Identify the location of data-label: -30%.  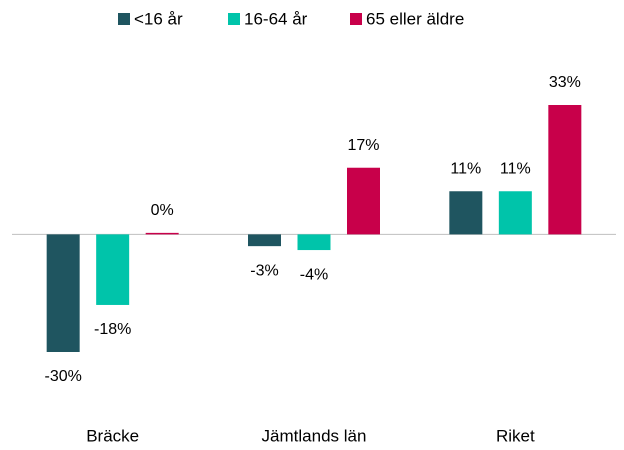
(62, 376).